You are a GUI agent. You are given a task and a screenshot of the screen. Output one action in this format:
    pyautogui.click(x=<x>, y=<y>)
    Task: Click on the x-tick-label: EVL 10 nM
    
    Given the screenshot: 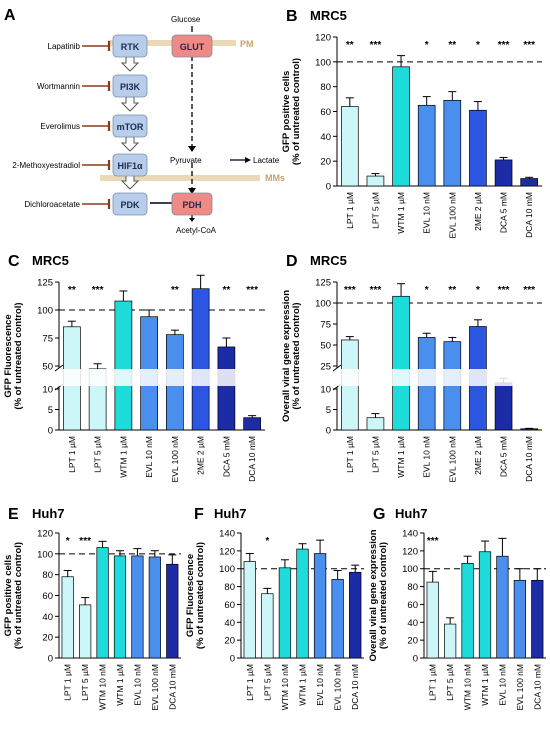 What is the action you would take?
    pyautogui.click(x=427, y=457)
    